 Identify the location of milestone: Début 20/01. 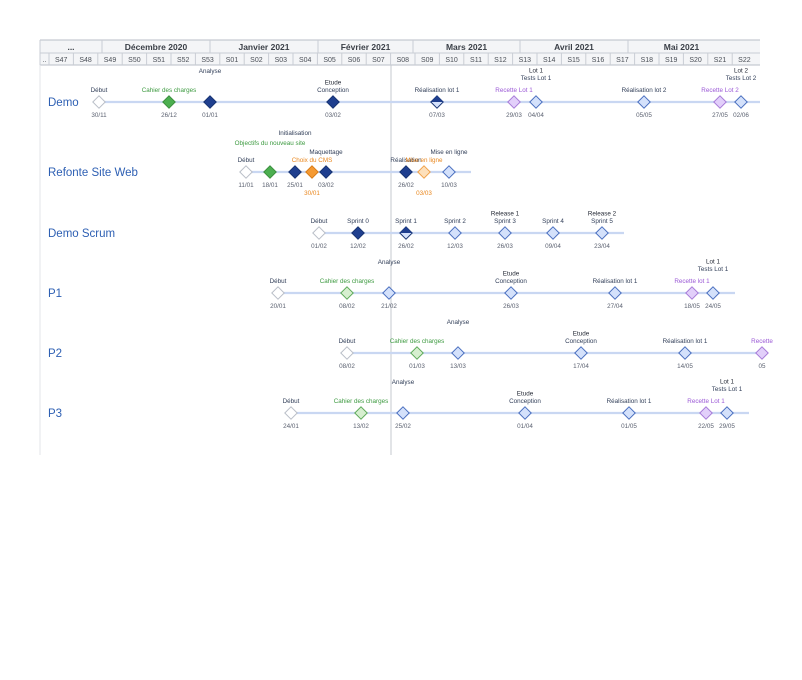
(278, 294).